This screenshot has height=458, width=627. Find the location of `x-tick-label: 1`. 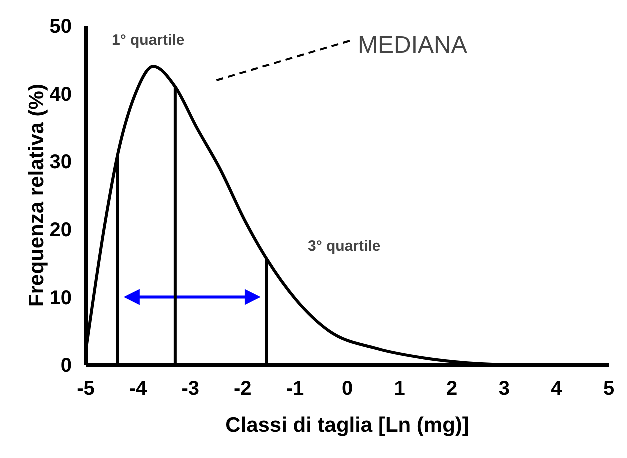

x-tick-label: 1 is located at coordinates (400, 389).